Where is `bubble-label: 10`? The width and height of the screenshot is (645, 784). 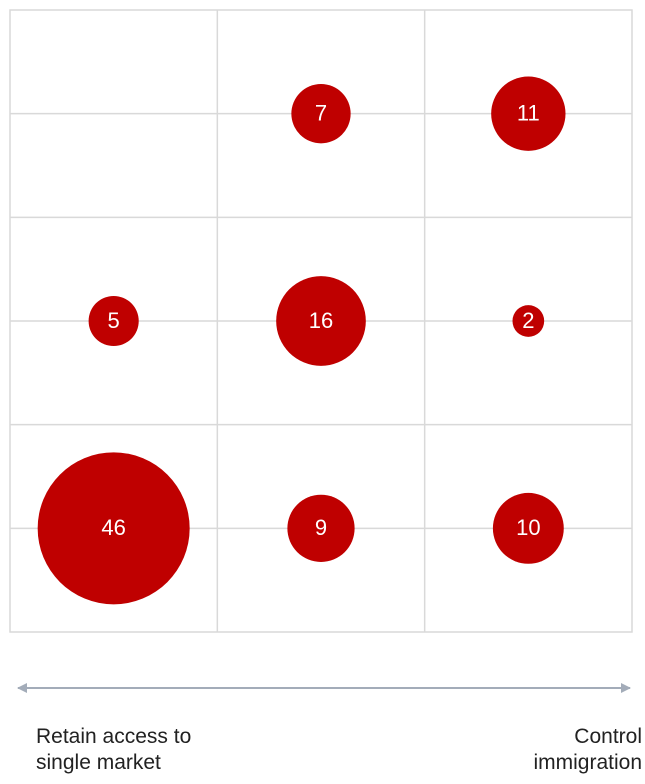 bubble-label: 10 is located at coordinates (528, 527).